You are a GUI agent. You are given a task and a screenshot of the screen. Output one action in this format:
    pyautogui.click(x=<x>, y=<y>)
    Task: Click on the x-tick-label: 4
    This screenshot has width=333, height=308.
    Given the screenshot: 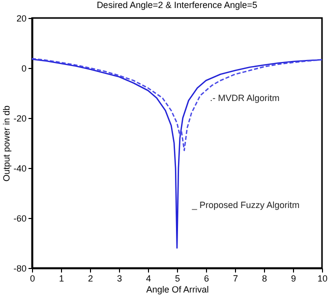 What is the action you would take?
    pyautogui.click(x=149, y=279)
    